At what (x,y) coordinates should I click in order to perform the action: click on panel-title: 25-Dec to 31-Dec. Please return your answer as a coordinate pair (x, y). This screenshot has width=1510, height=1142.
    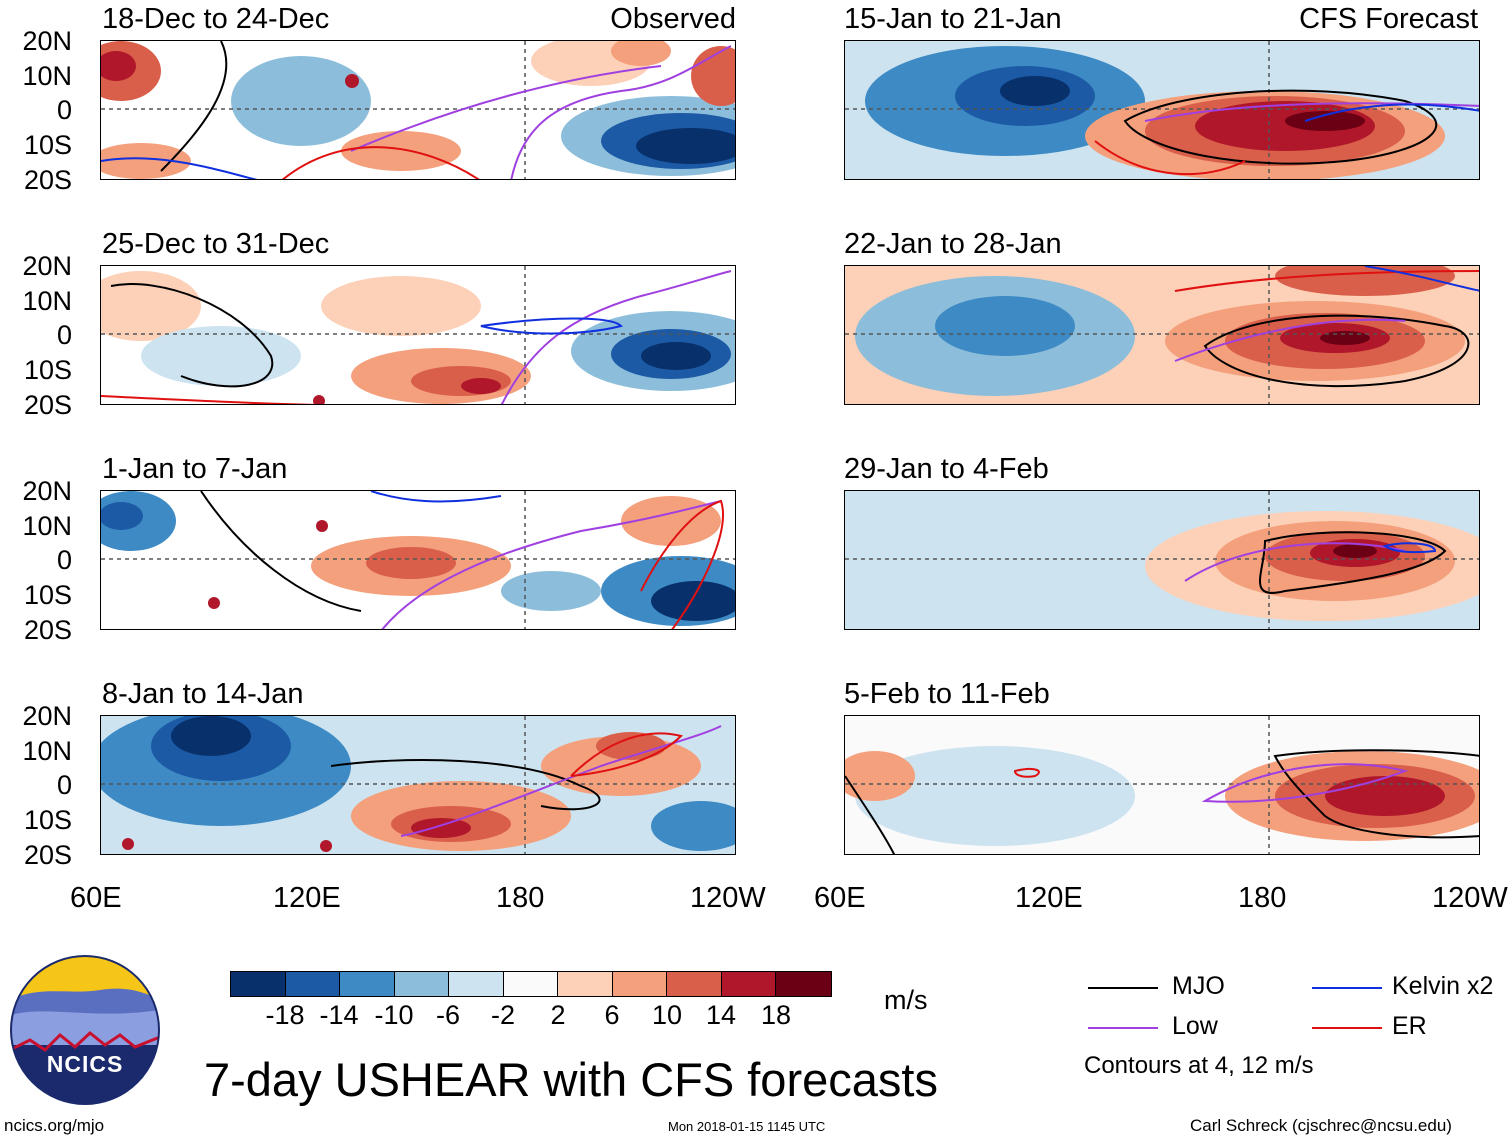
    Looking at the image, I should click on (216, 244).